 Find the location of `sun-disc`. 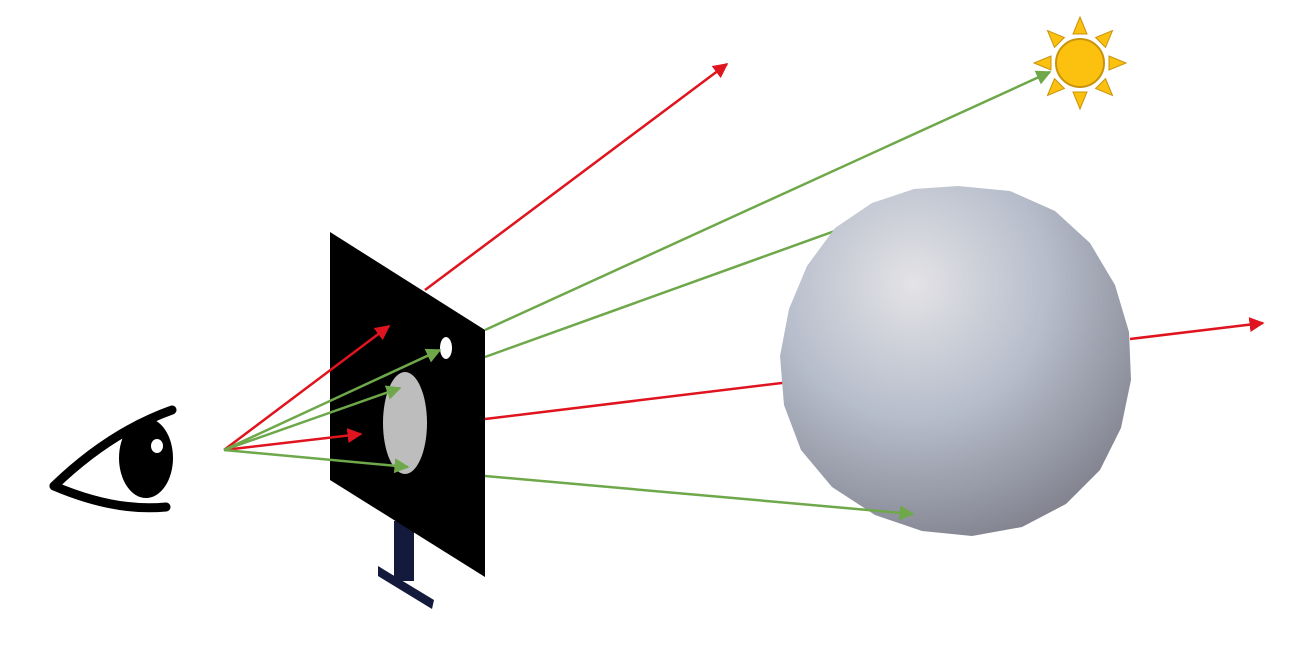

sun-disc is located at coordinates (1080, 63).